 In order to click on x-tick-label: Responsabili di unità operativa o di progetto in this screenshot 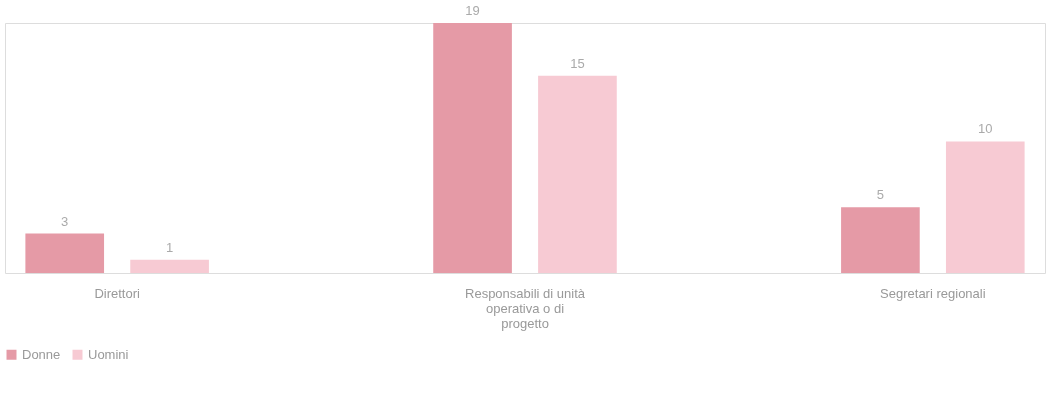, I will do `click(525, 308)`.